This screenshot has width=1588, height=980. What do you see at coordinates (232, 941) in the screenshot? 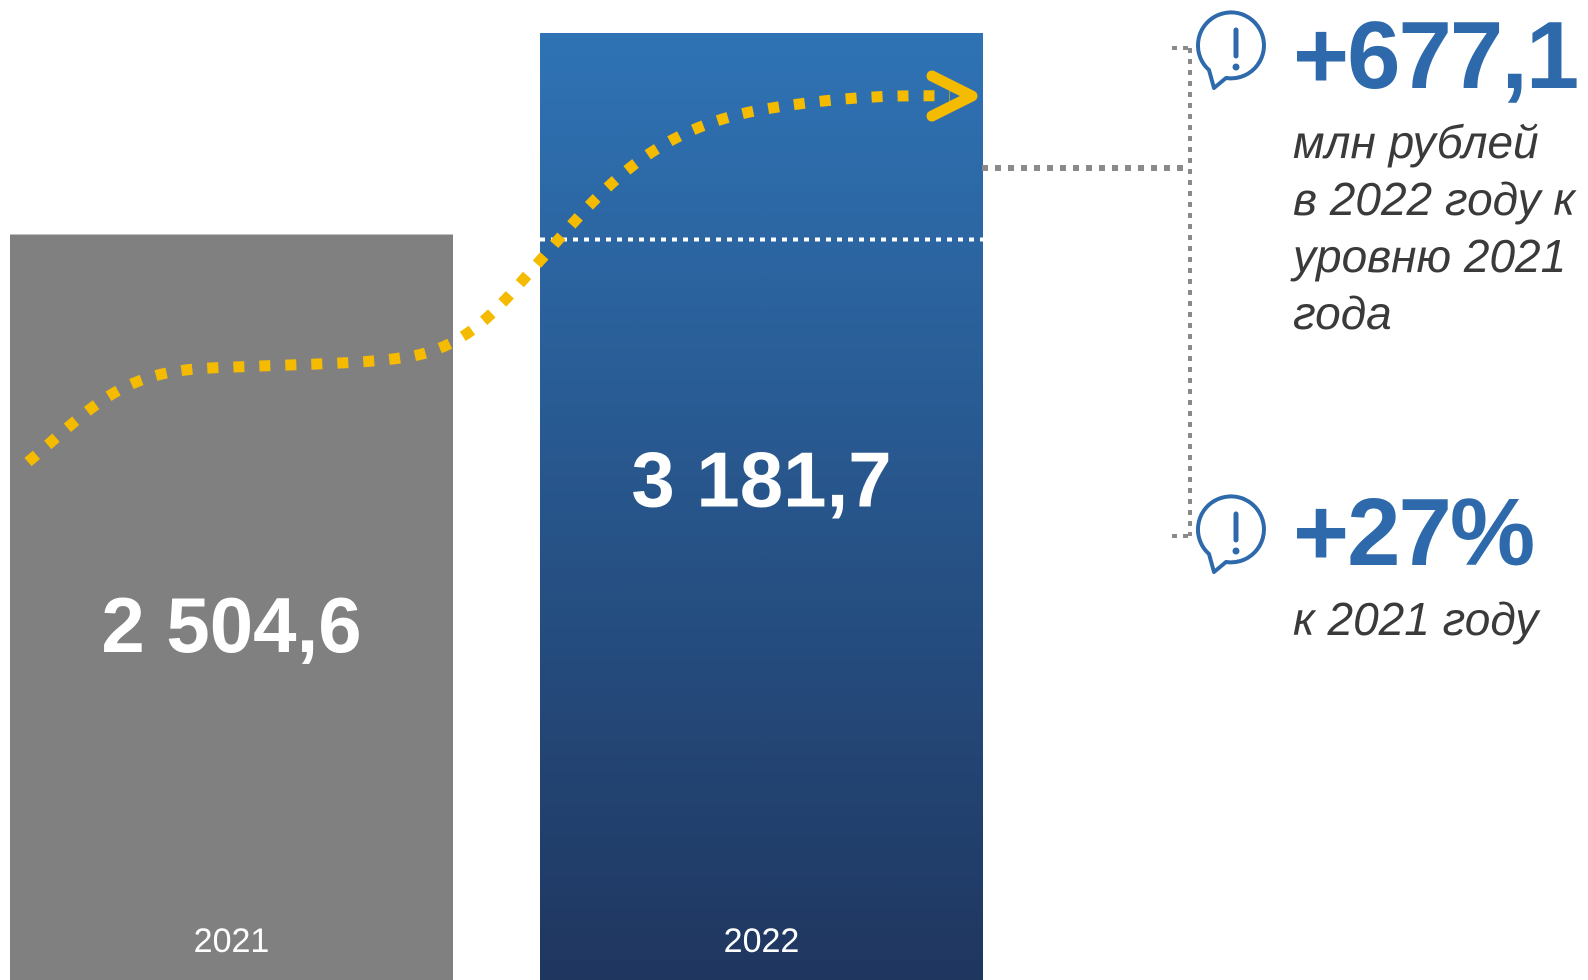
I see `category-label-2021: 2021` at bounding box center [232, 941].